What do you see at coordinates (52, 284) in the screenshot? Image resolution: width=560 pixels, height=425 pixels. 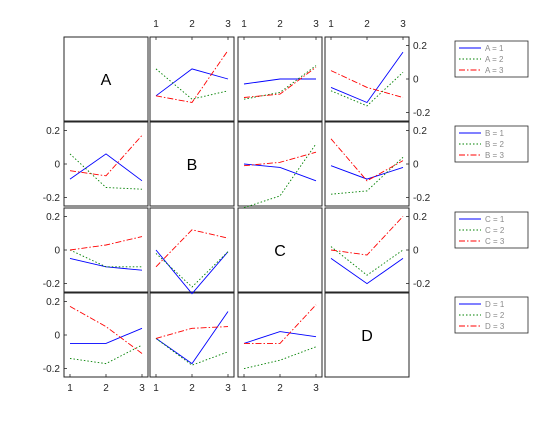 I see `y-tick-label-left-2-2: -0.2` at bounding box center [52, 284].